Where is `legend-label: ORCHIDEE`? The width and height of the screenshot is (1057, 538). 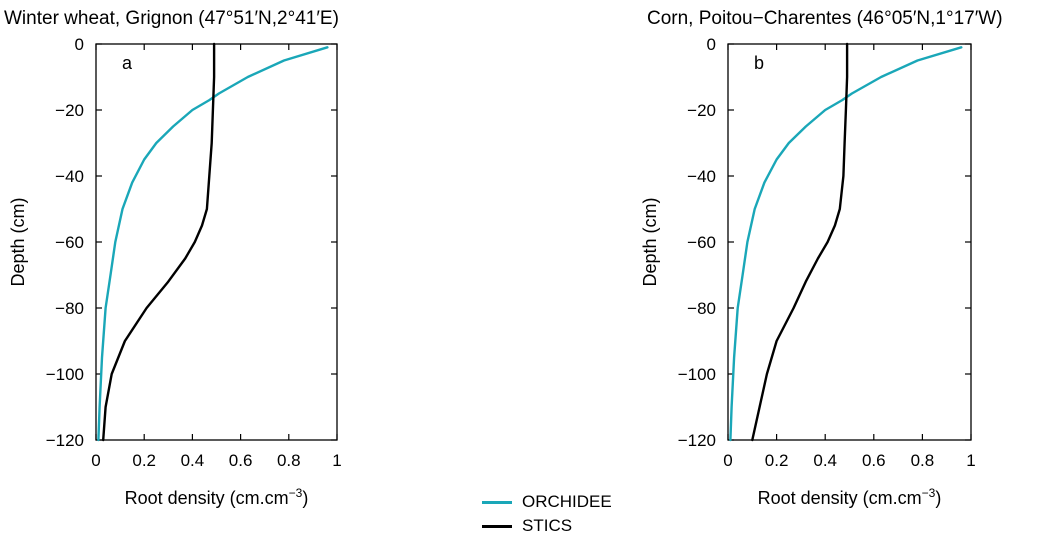
legend-label: ORCHIDEE is located at coordinates (567, 501).